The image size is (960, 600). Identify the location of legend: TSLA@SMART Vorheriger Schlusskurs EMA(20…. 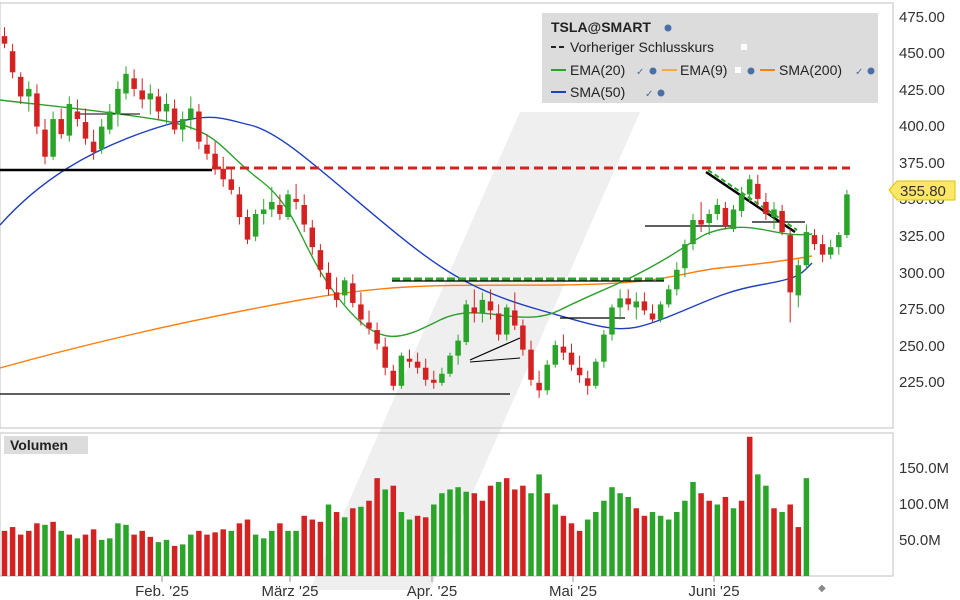
(710, 58).